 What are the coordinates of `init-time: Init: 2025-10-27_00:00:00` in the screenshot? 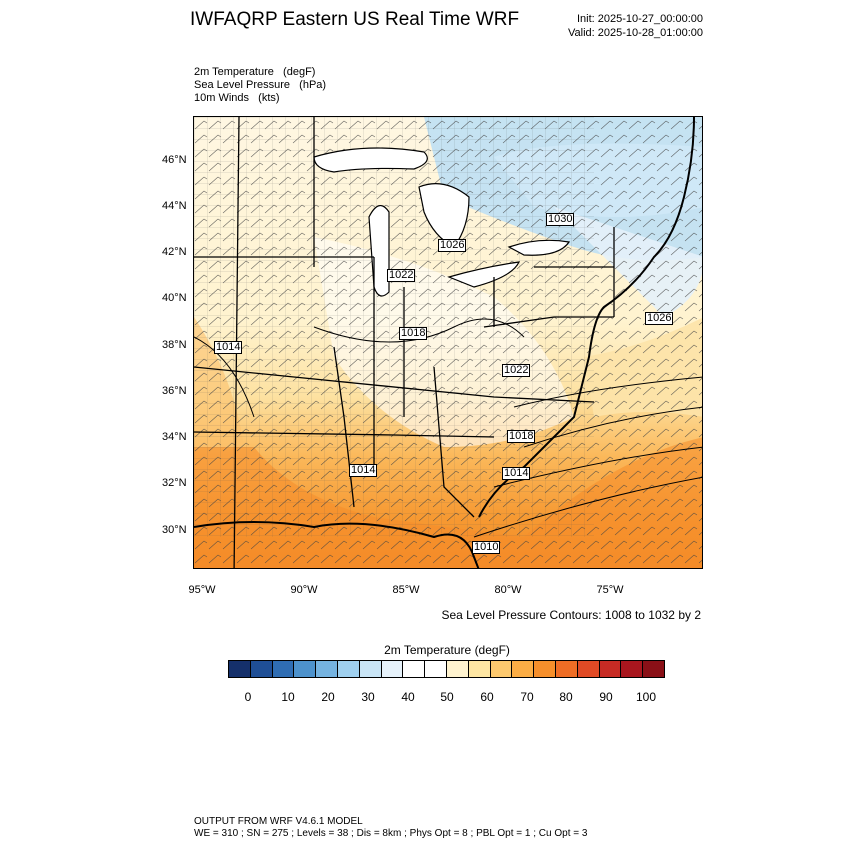 It's located at (640, 19).